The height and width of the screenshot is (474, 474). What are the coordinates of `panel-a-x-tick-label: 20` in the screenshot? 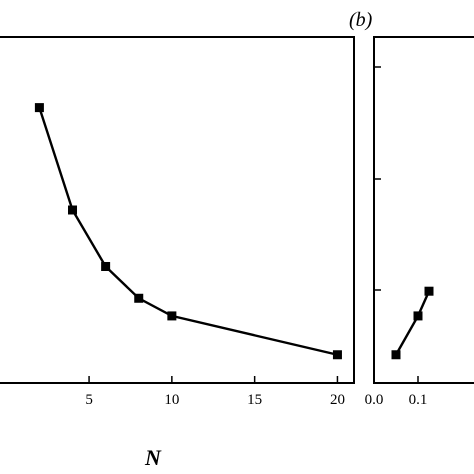 It's located at (337, 400).